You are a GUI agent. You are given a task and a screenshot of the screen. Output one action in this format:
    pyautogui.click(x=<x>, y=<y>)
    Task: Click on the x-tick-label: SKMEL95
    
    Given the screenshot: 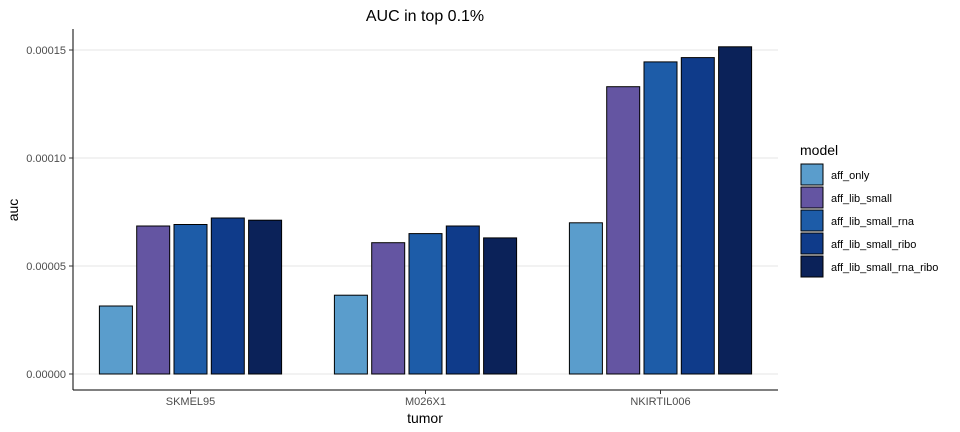 What is the action you would take?
    pyautogui.click(x=191, y=402)
    